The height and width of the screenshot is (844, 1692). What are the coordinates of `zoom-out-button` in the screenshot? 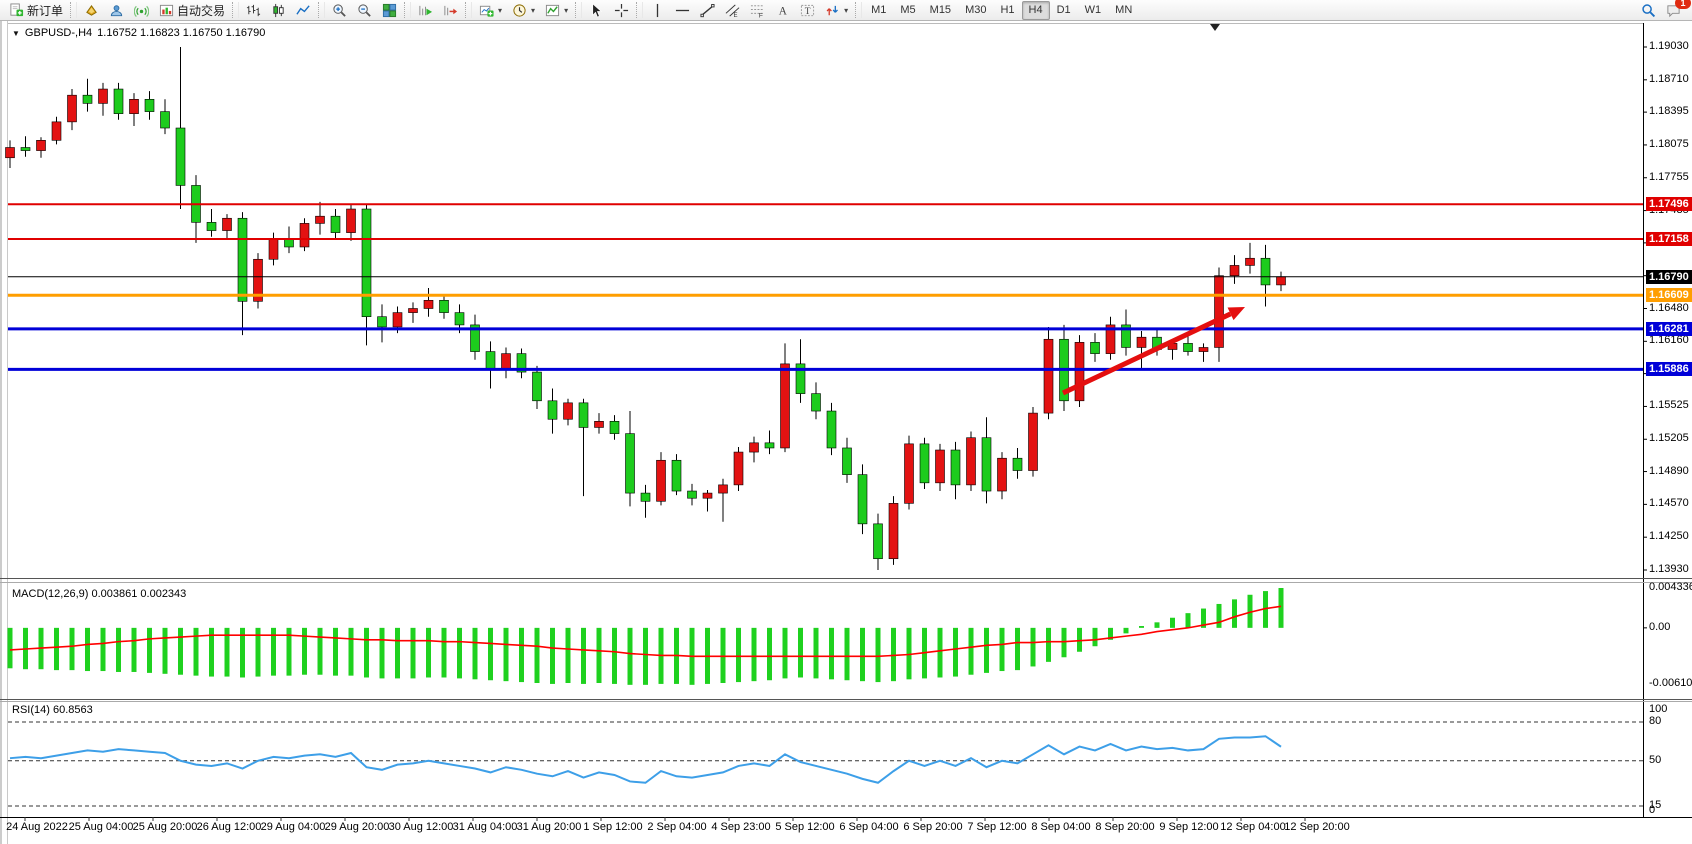 It's located at (364, 10).